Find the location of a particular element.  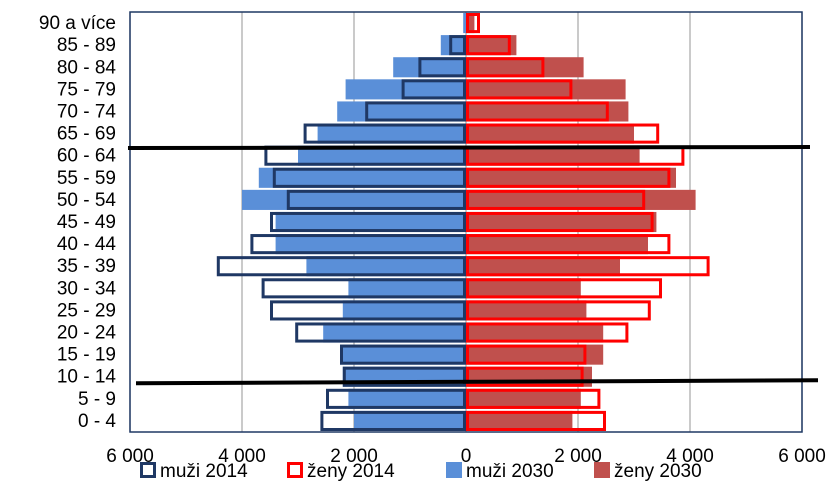

category-label-2: 10 - 14 is located at coordinates (87, 377).